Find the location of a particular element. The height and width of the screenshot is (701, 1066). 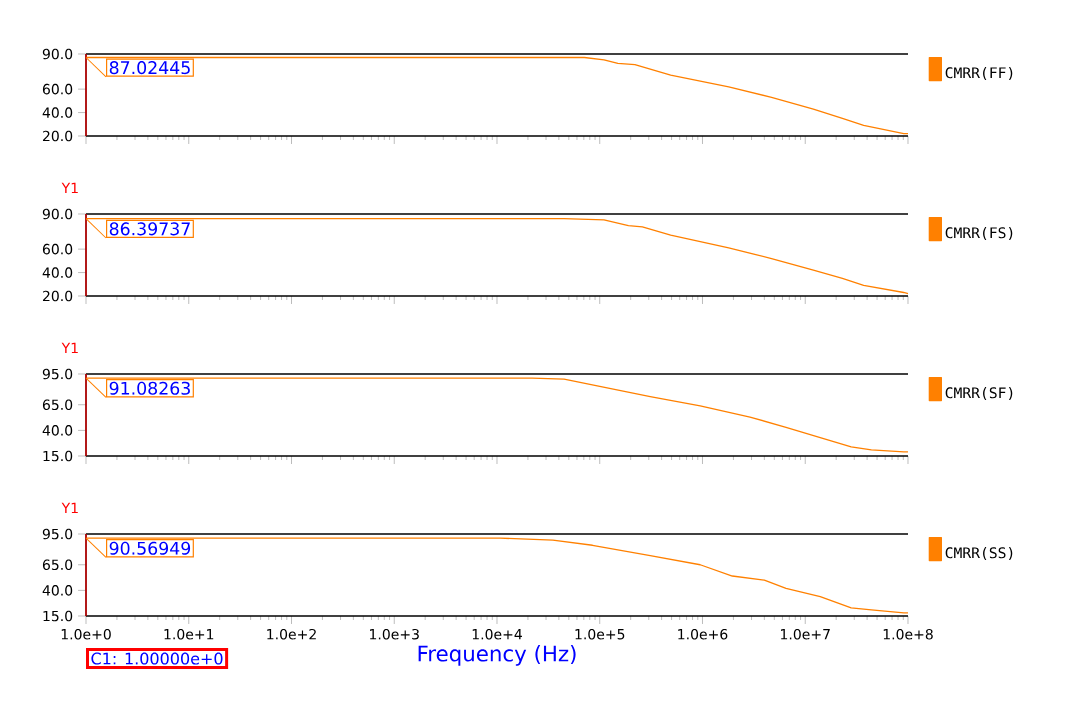

ref-line-label: C1: 1.00000e+0 is located at coordinates (157, 658).